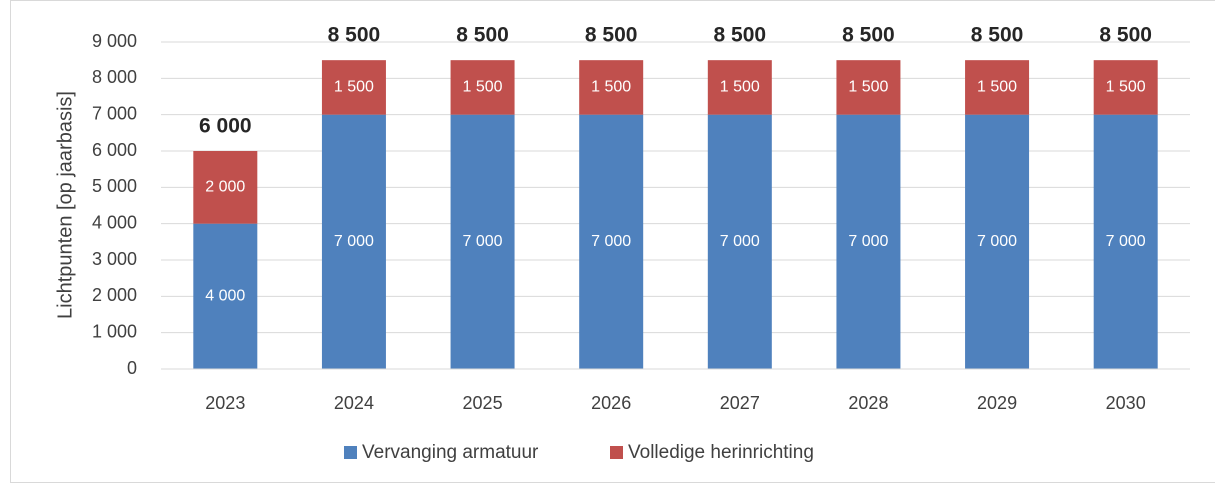  Describe the element at coordinates (114, 150) in the screenshot. I see `y-tick-label: 6 000` at that location.